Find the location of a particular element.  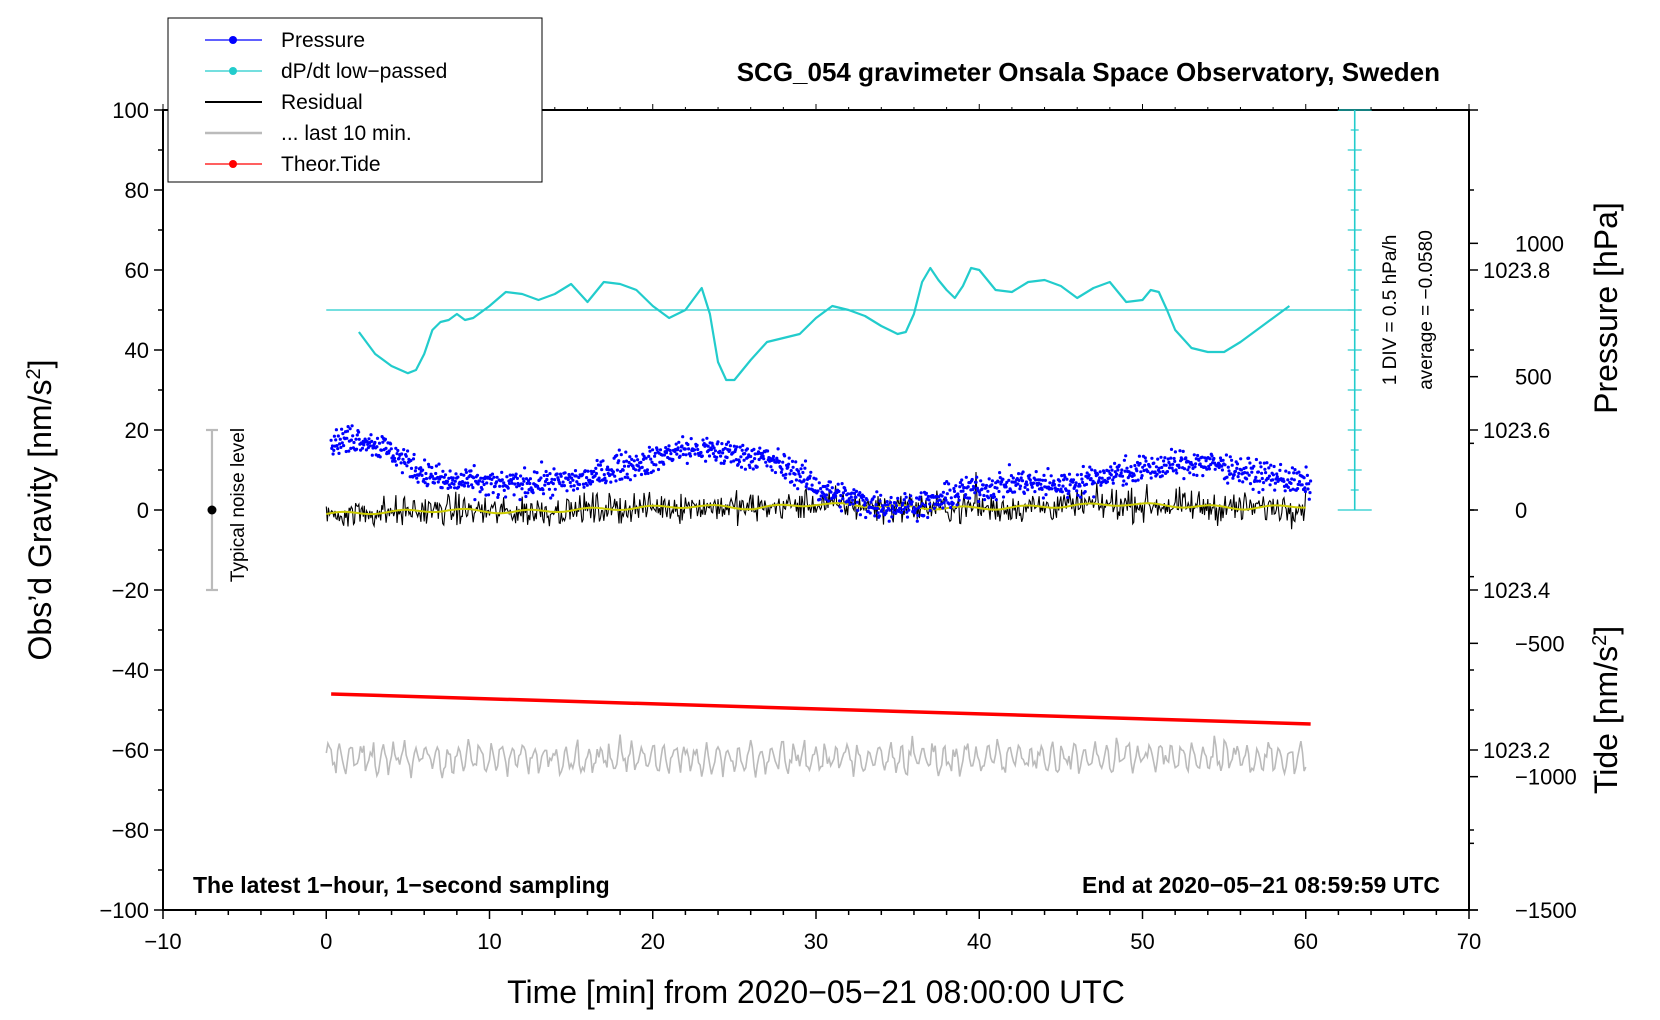

y-tick-label: 100 is located at coordinates (130, 110).